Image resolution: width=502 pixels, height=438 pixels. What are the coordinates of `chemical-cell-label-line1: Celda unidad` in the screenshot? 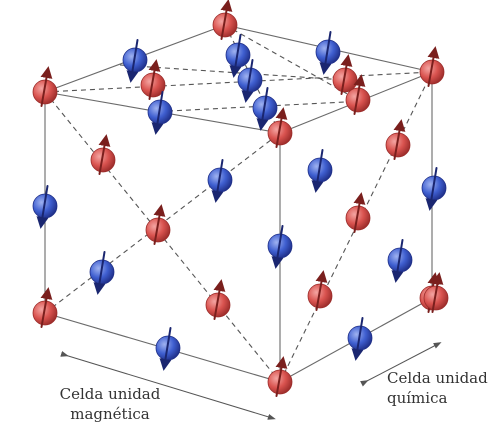 It's located at (437, 378).